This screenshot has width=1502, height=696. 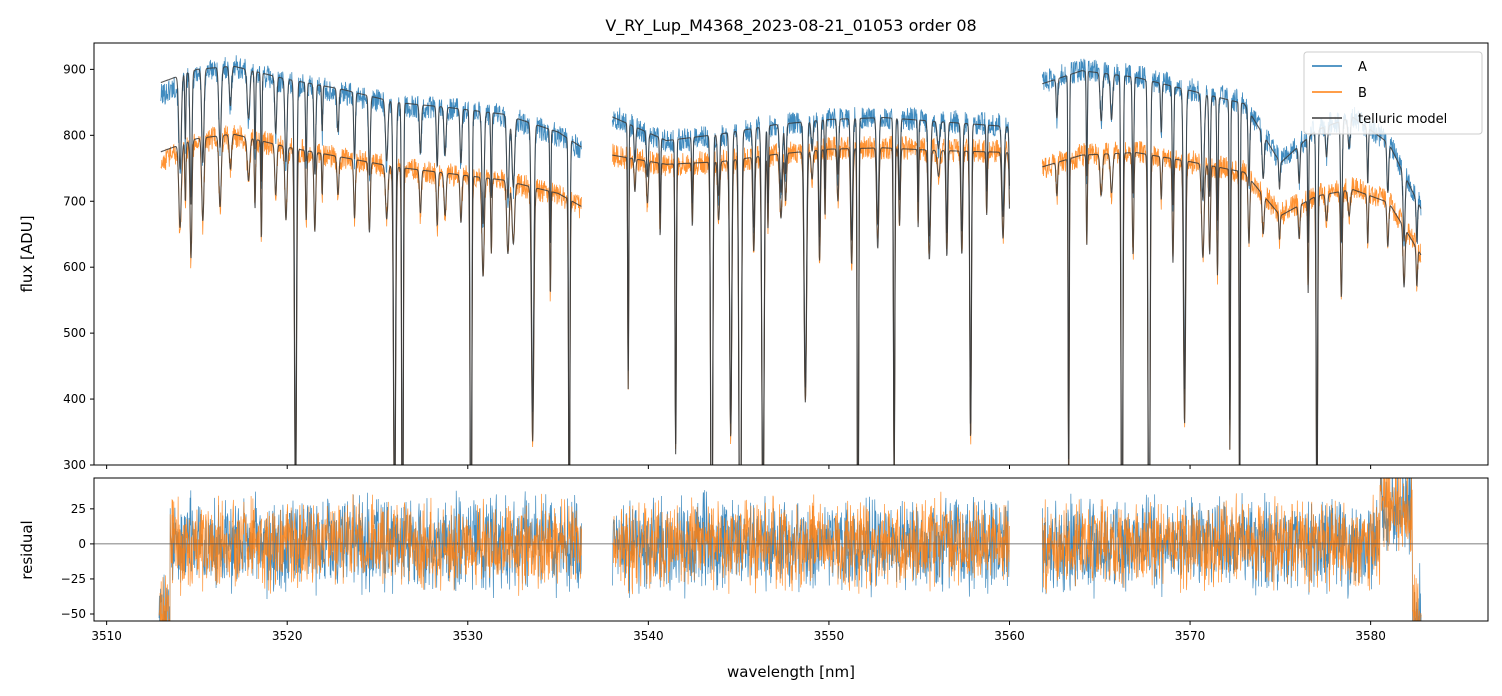 What do you see at coordinates (74, 201) in the screenshot?
I see `flux-y-tick-label: 700` at bounding box center [74, 201].